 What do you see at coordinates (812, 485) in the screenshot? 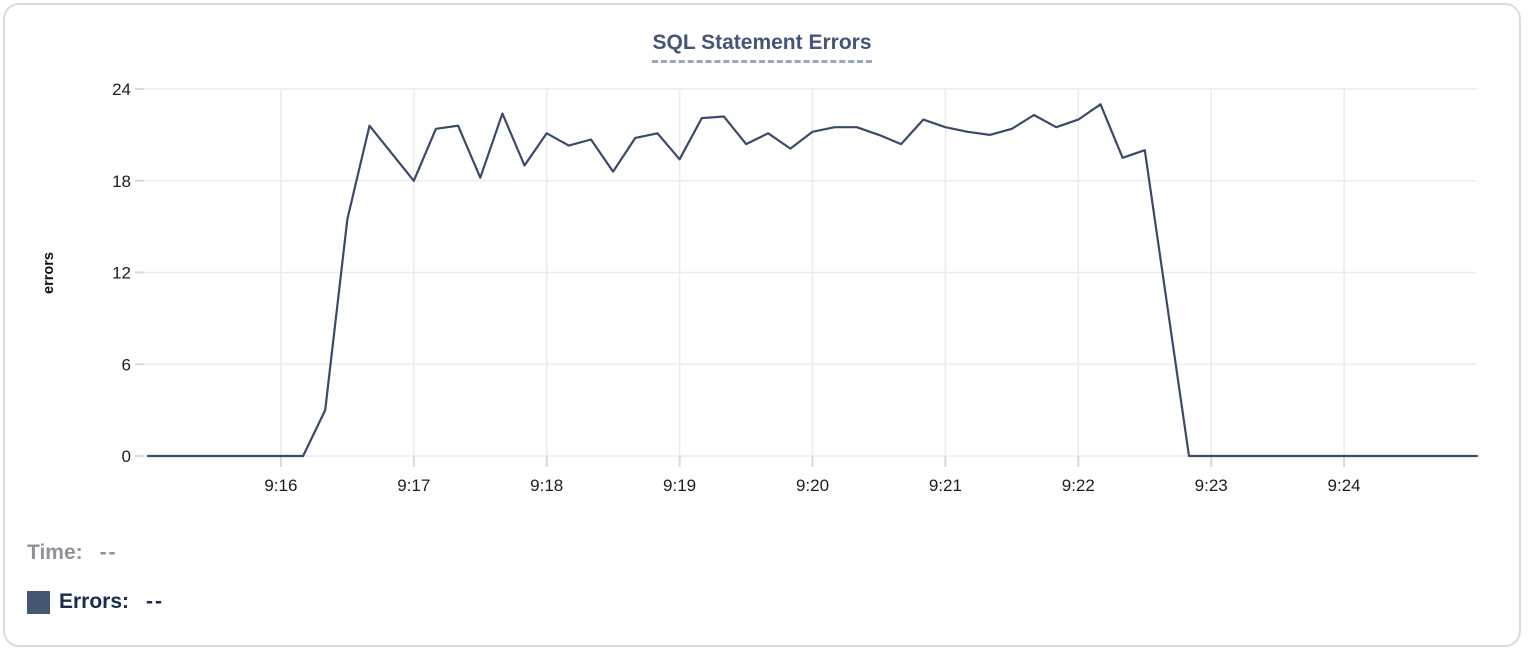
I see `x-tick-label: 9:20` at bounding box center [812, 485].